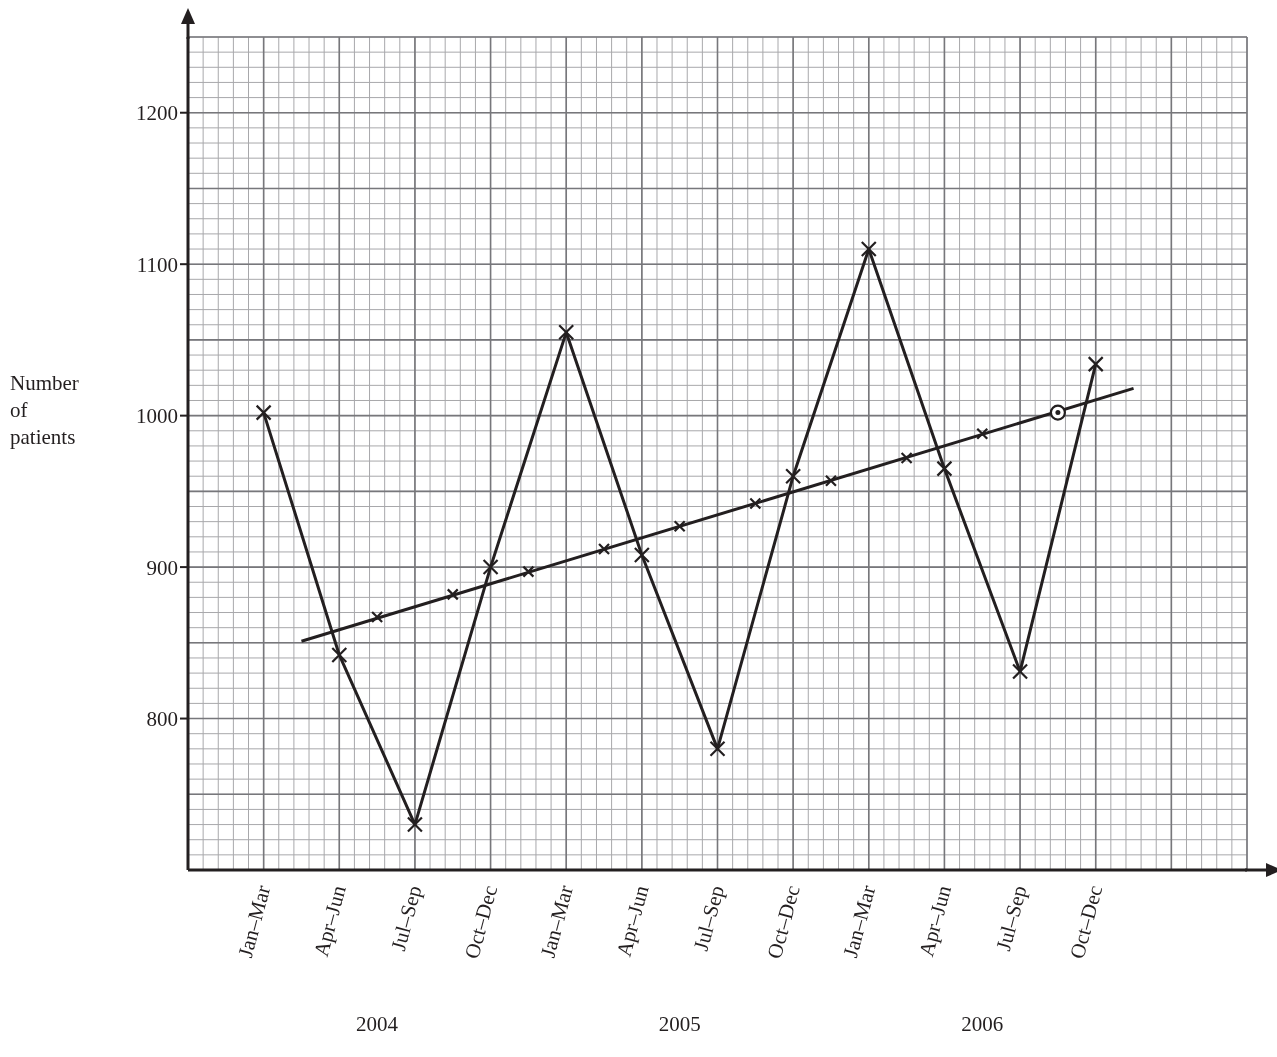 This screenshot has height=1057, width=1277. I want to click on text: 2005, so click(679, 1024).